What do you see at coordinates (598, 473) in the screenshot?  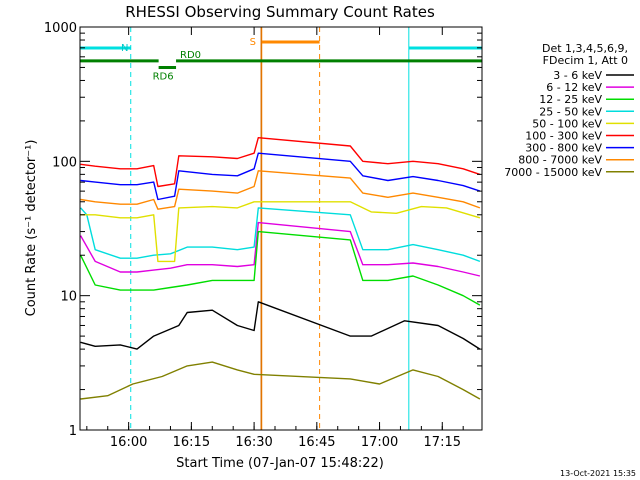 I see `timestamp-label: 13-Oct-2021 15:35` at bounding box center [598, 473].